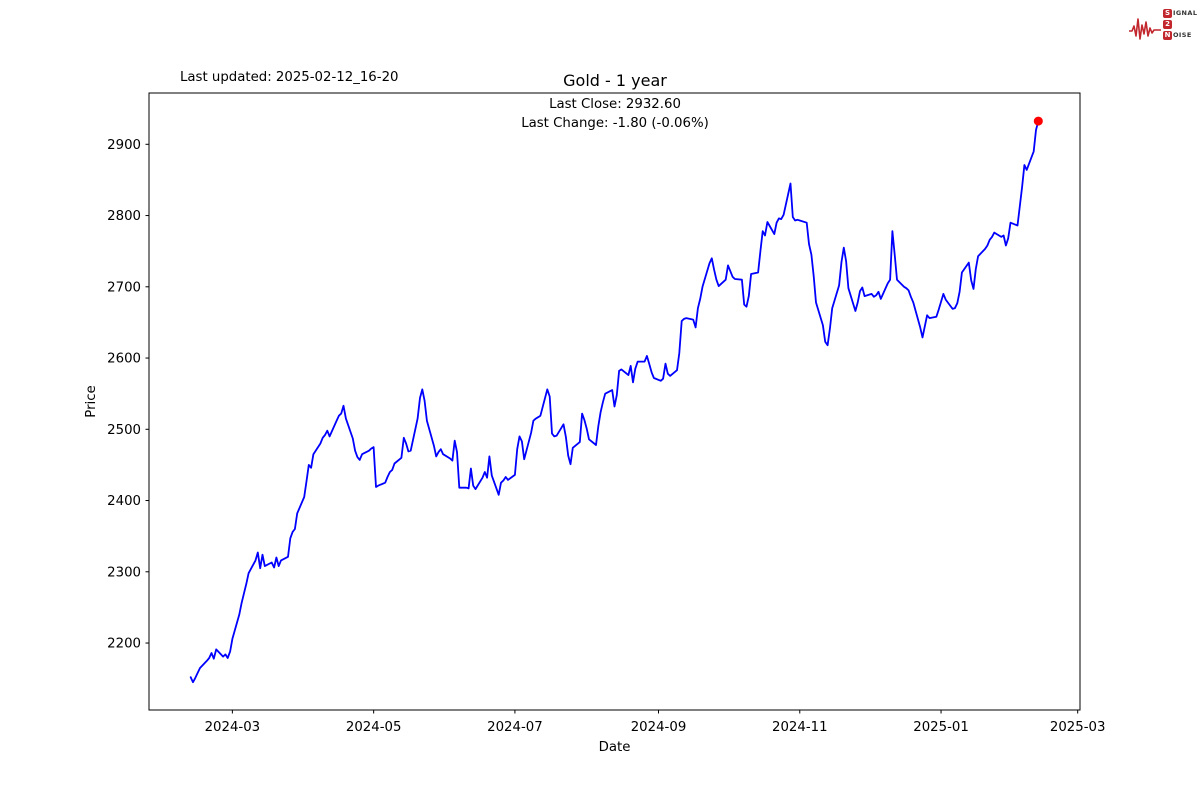  I want to click on logo-noise-rest: OISE, so click(1182, 35).